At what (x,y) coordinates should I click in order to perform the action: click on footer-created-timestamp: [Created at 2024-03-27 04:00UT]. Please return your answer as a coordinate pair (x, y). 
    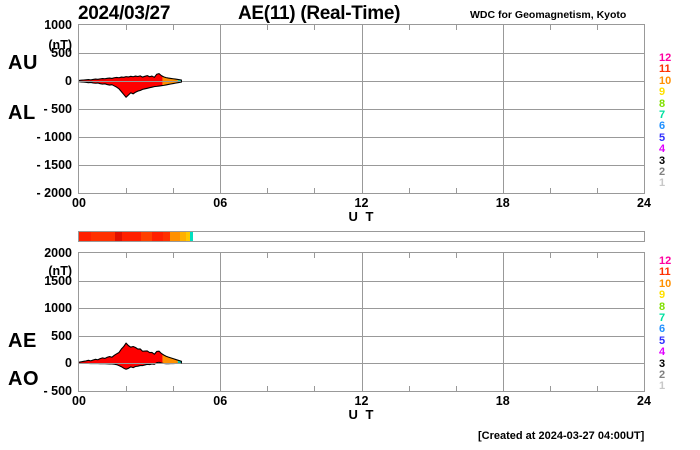
    Looking at the image, I should click on (561, 436).